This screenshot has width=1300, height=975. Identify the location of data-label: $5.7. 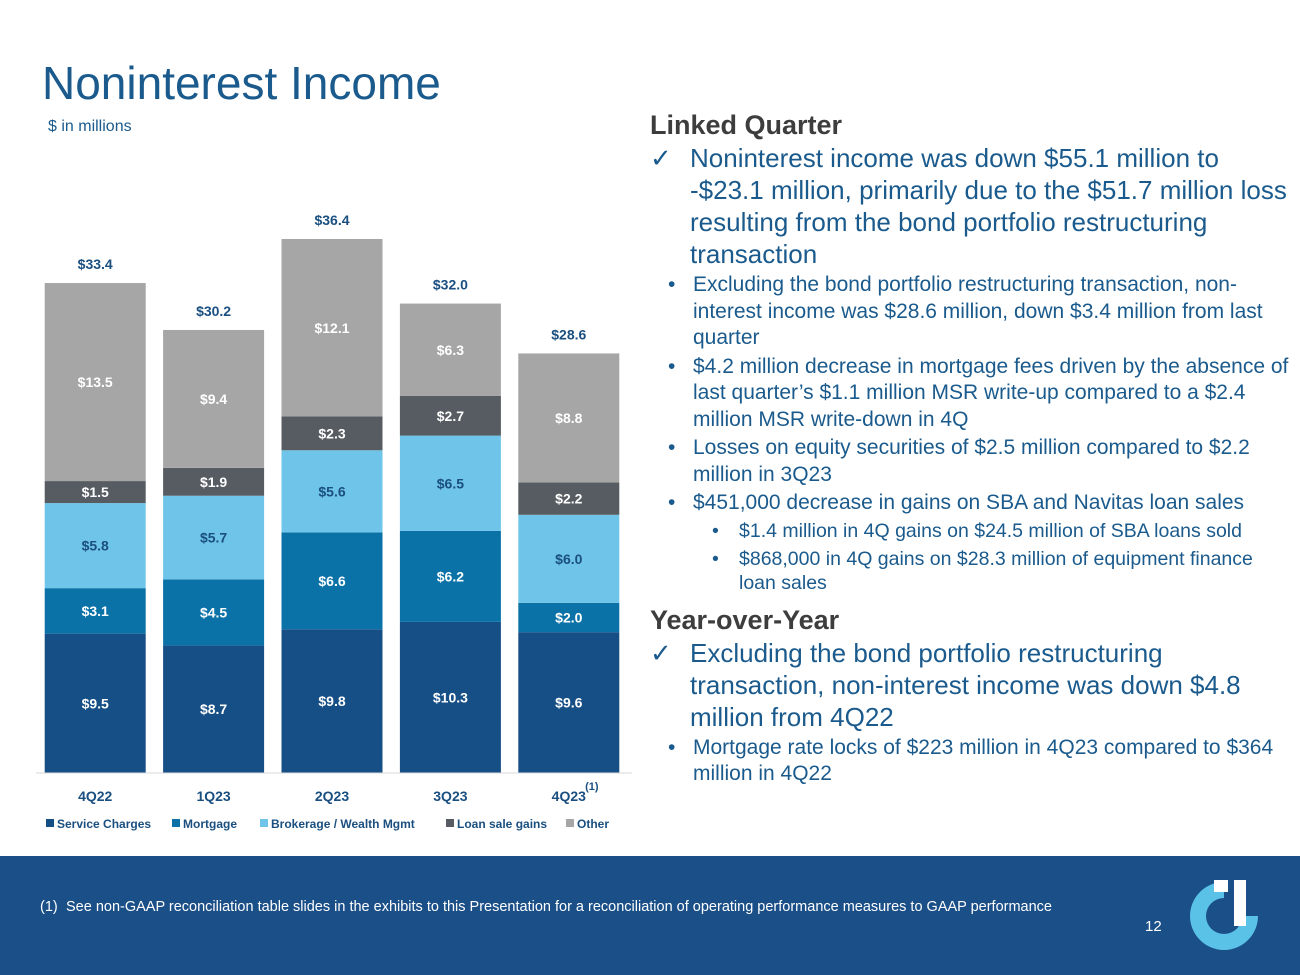
(213, 538).